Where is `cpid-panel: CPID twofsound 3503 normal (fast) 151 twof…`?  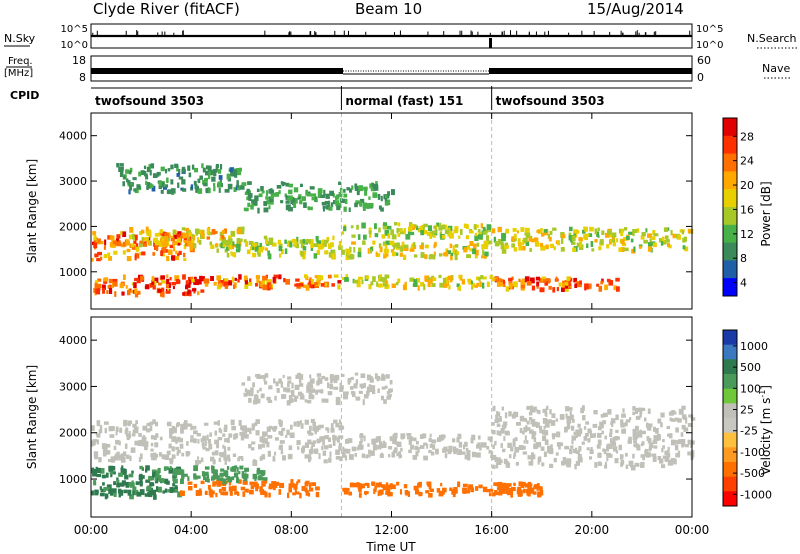 cpid-panel: CPID twofsound 3503 normal (fast) 151 twof… is located at coordinates (351, 98).